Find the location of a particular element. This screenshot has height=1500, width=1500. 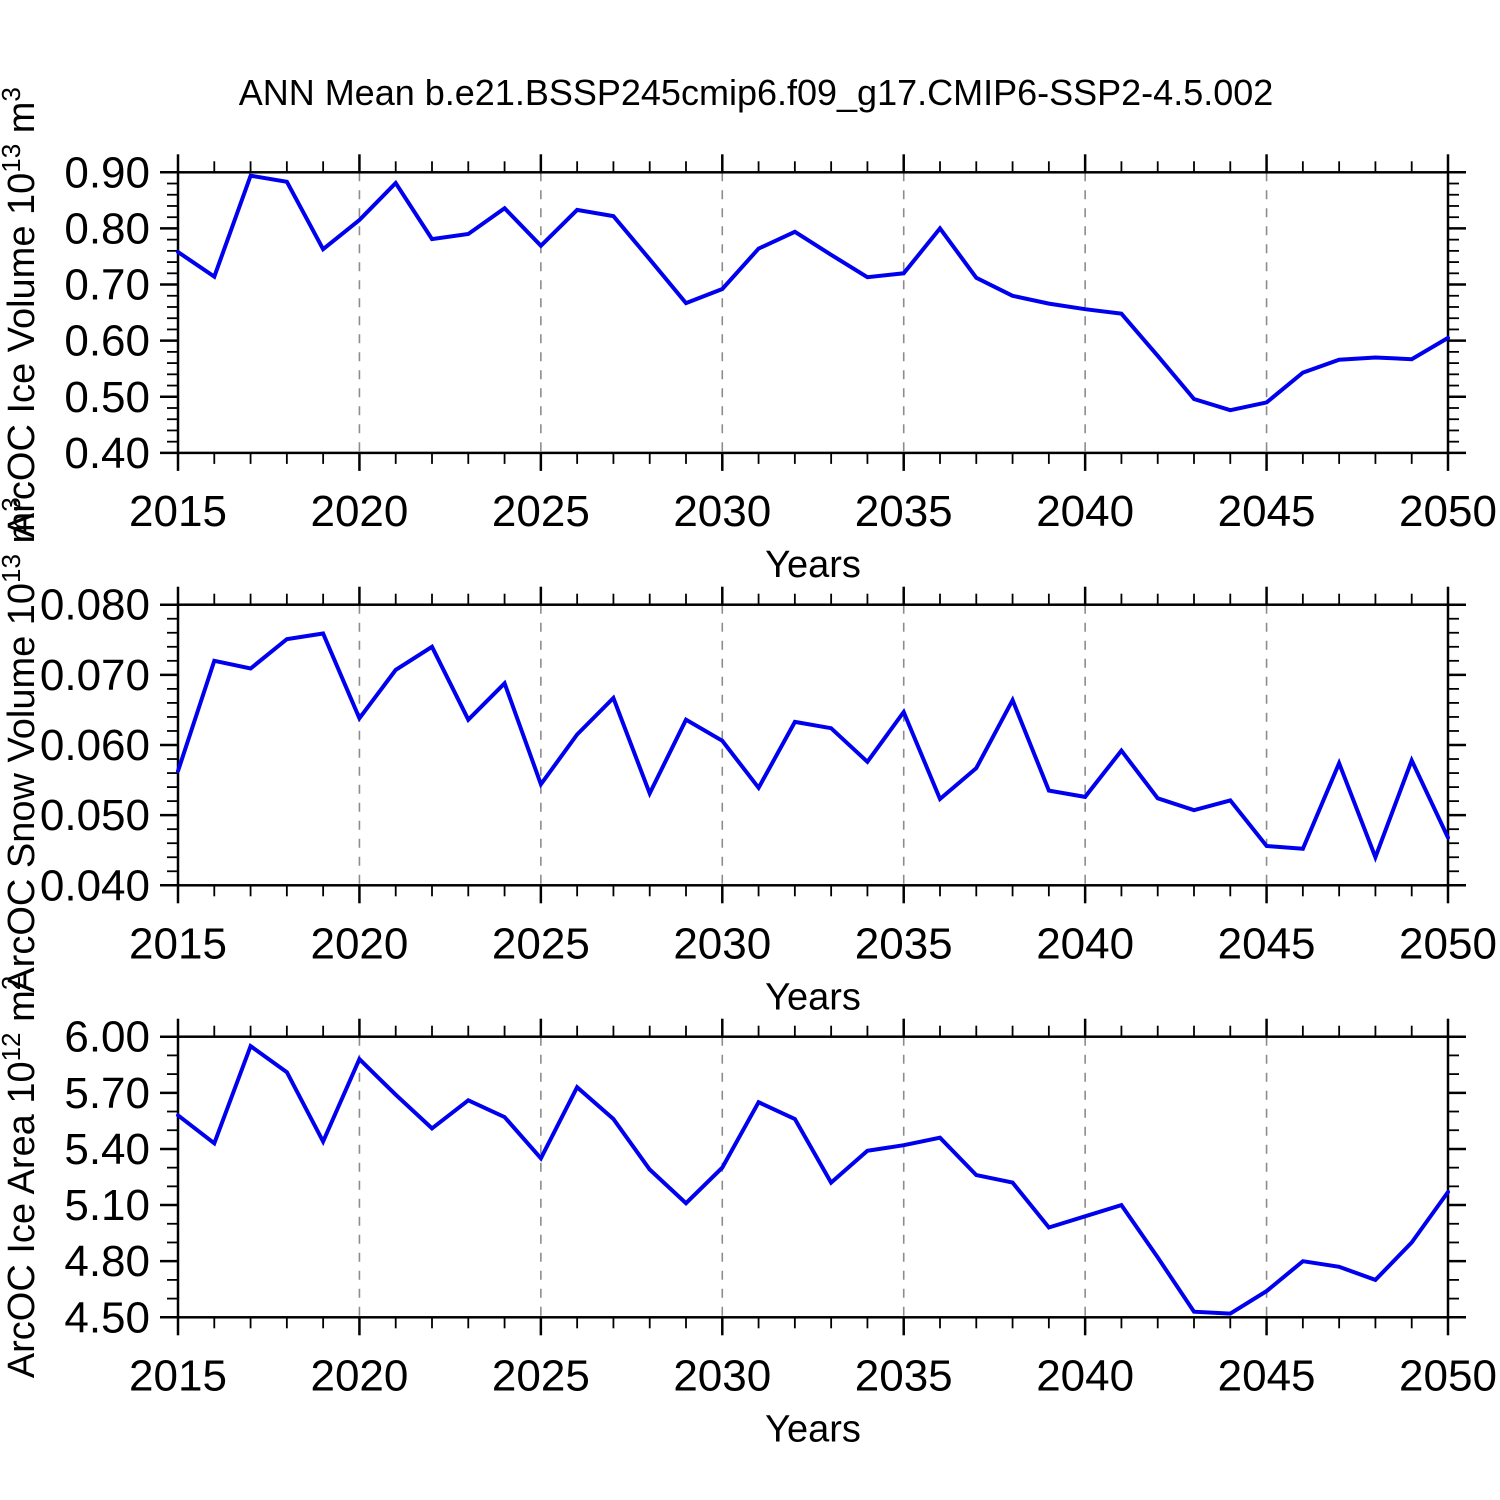

y-tick-label: 0.040 is located at coordinates (95, 885).